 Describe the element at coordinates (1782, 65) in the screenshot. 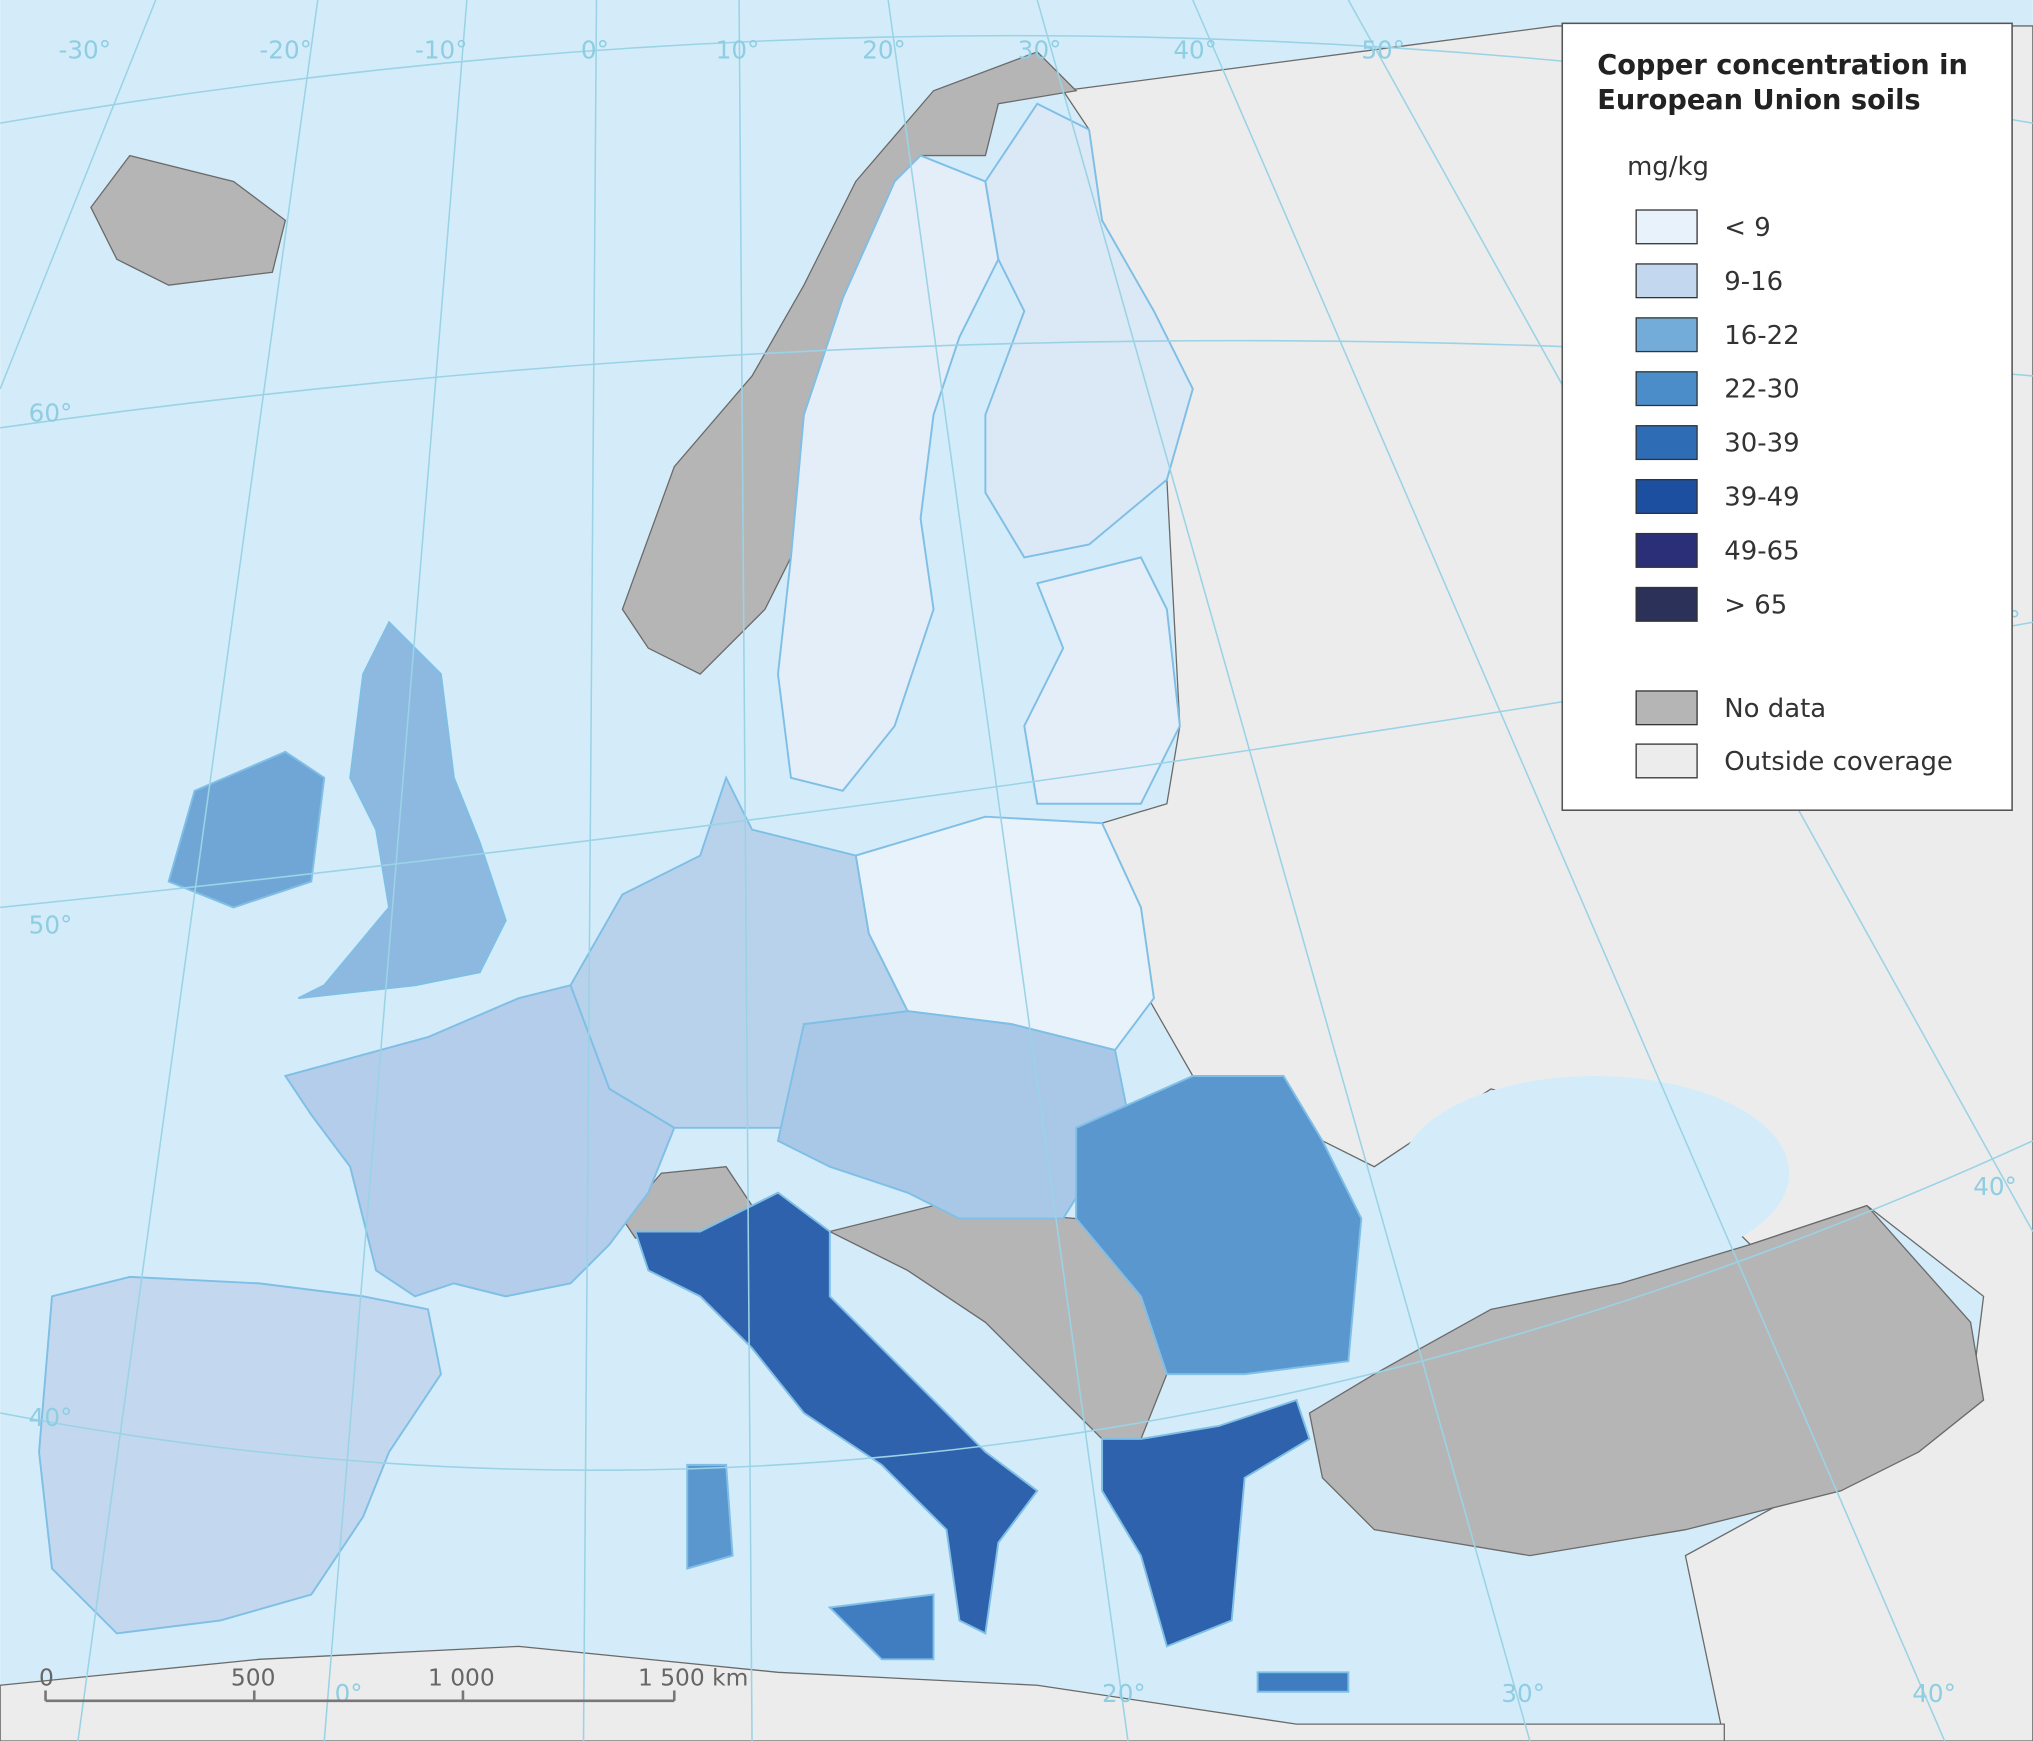

I see `legend-title: Copper concentration in` at that location.